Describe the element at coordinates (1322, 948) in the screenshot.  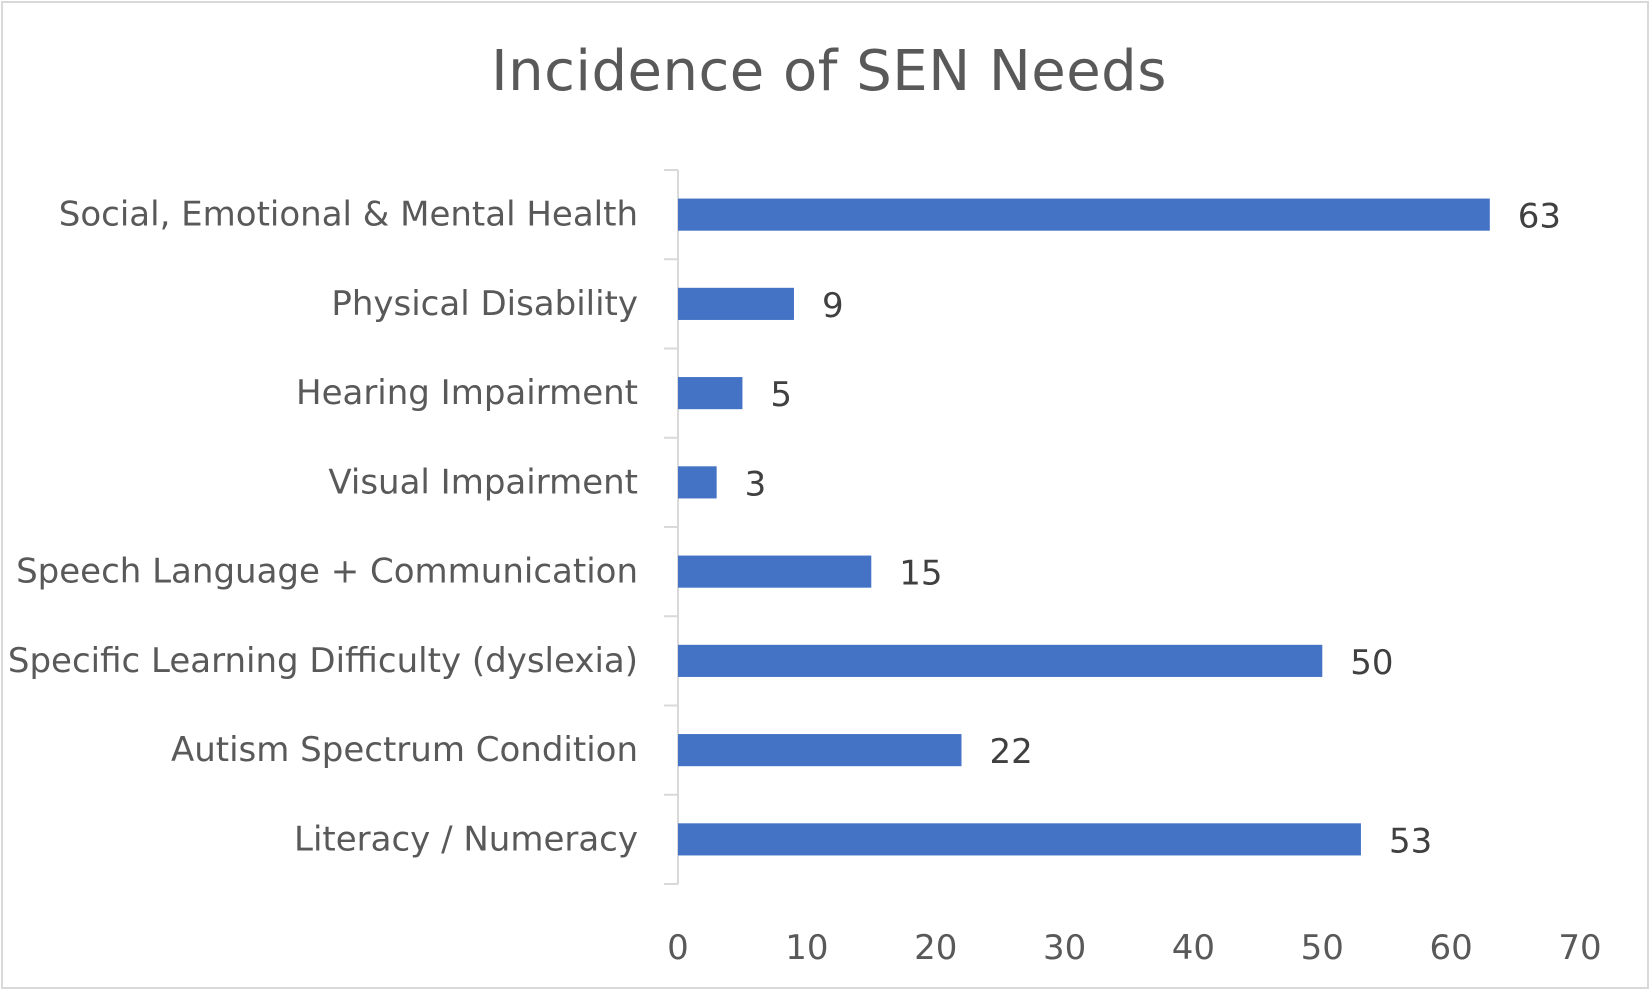
I see `x-tick-label: 50` at that location.